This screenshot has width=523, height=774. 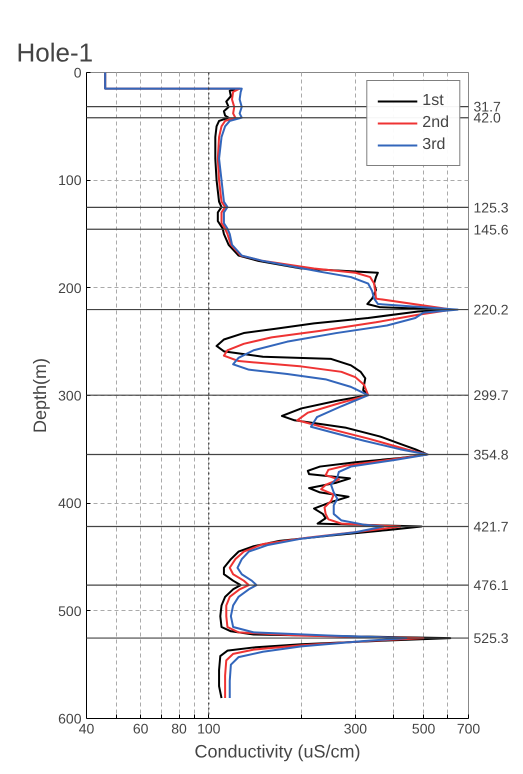 What do you see at coordinates (209, 728) in the screenshot?
I see `x-tick-label: 100` at bounding box center [209, 728].